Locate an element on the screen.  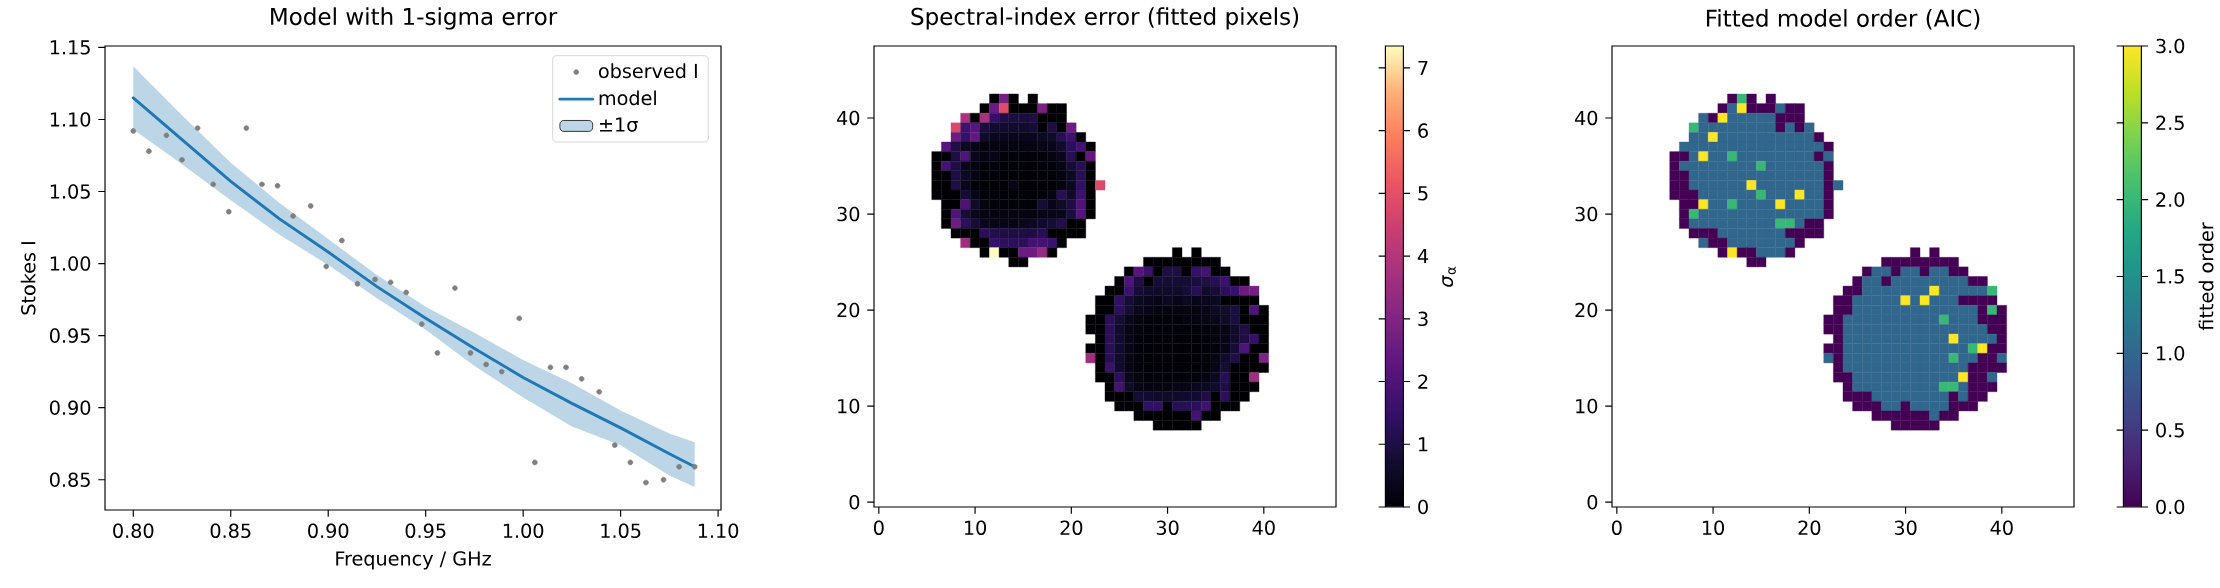
x-tick-label: 1.10 is located at coordinates (718, 531).